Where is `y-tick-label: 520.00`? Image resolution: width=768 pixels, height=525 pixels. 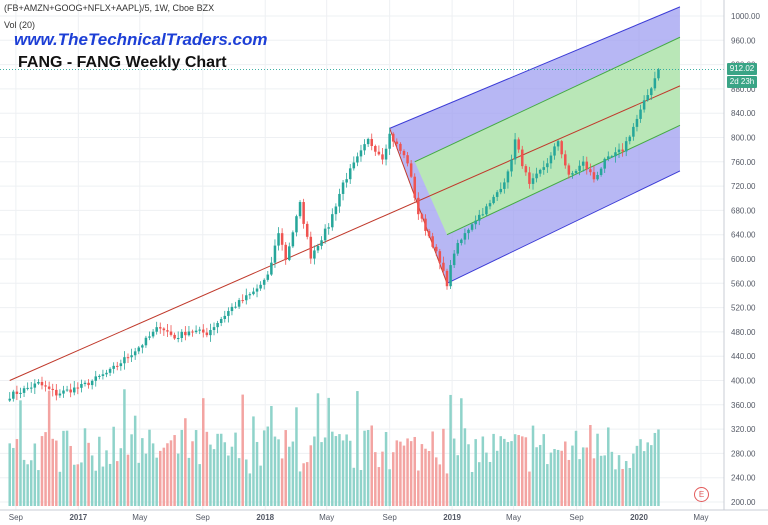 y-tick-label: 520.00 is located at coordinates (743, 308).